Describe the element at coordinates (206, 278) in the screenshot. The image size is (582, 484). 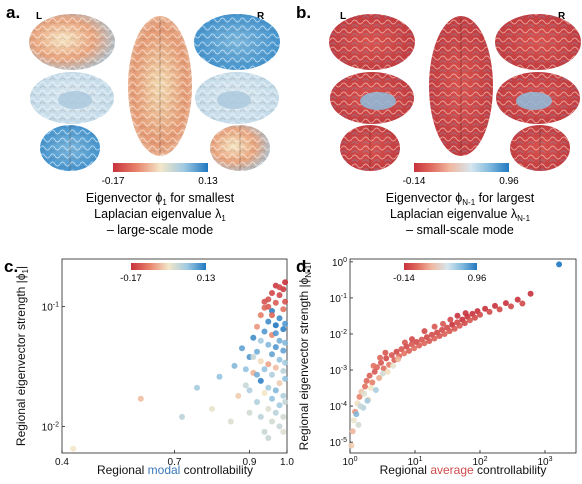
I see `colorbar-c-max: 0.13` at that location.